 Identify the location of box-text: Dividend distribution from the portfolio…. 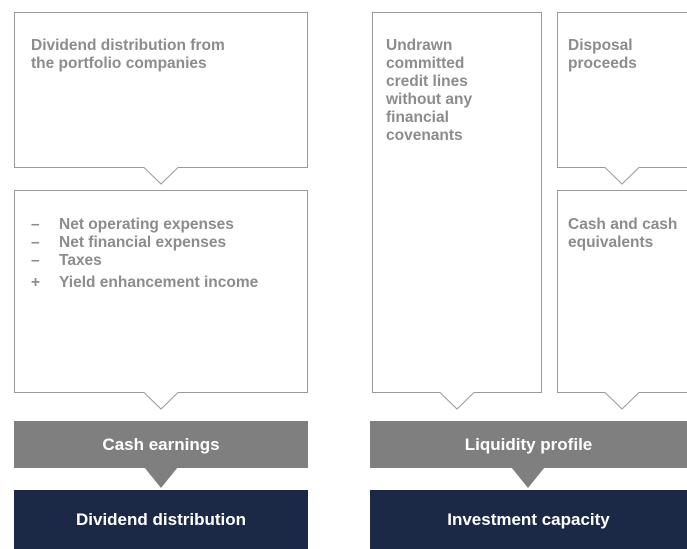
(128, 54).